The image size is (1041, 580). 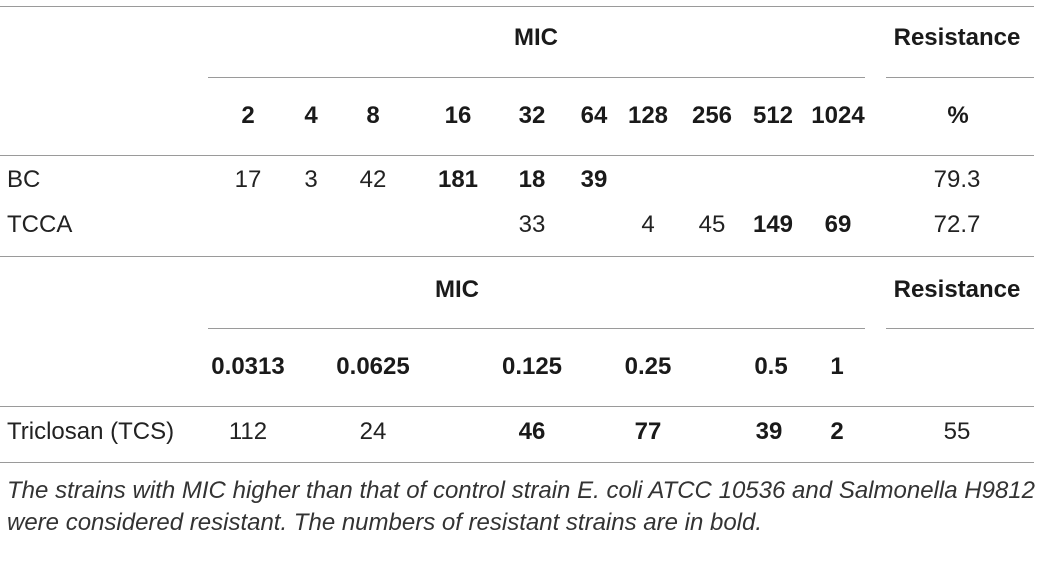 I want to click on column-header: 0.0625, so click(x=373, y=366).